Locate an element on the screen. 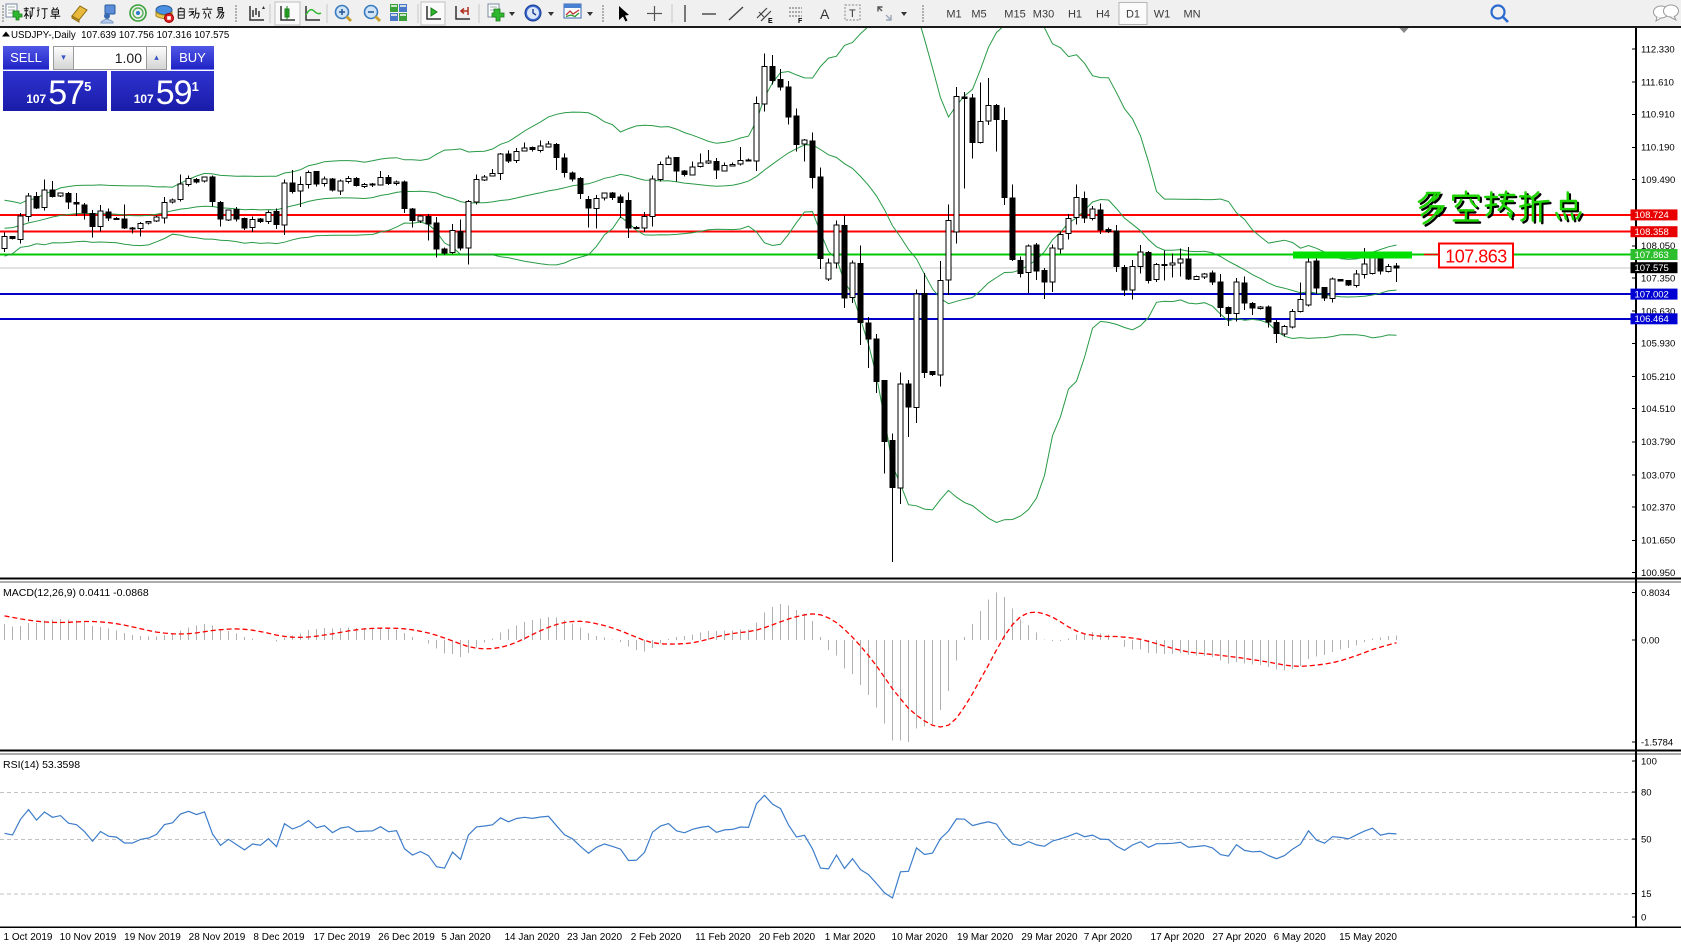 The width and height of the screenshot is (1681, 946). svg-text: 14 Jan 2020 is located at coordinates (531, 937).